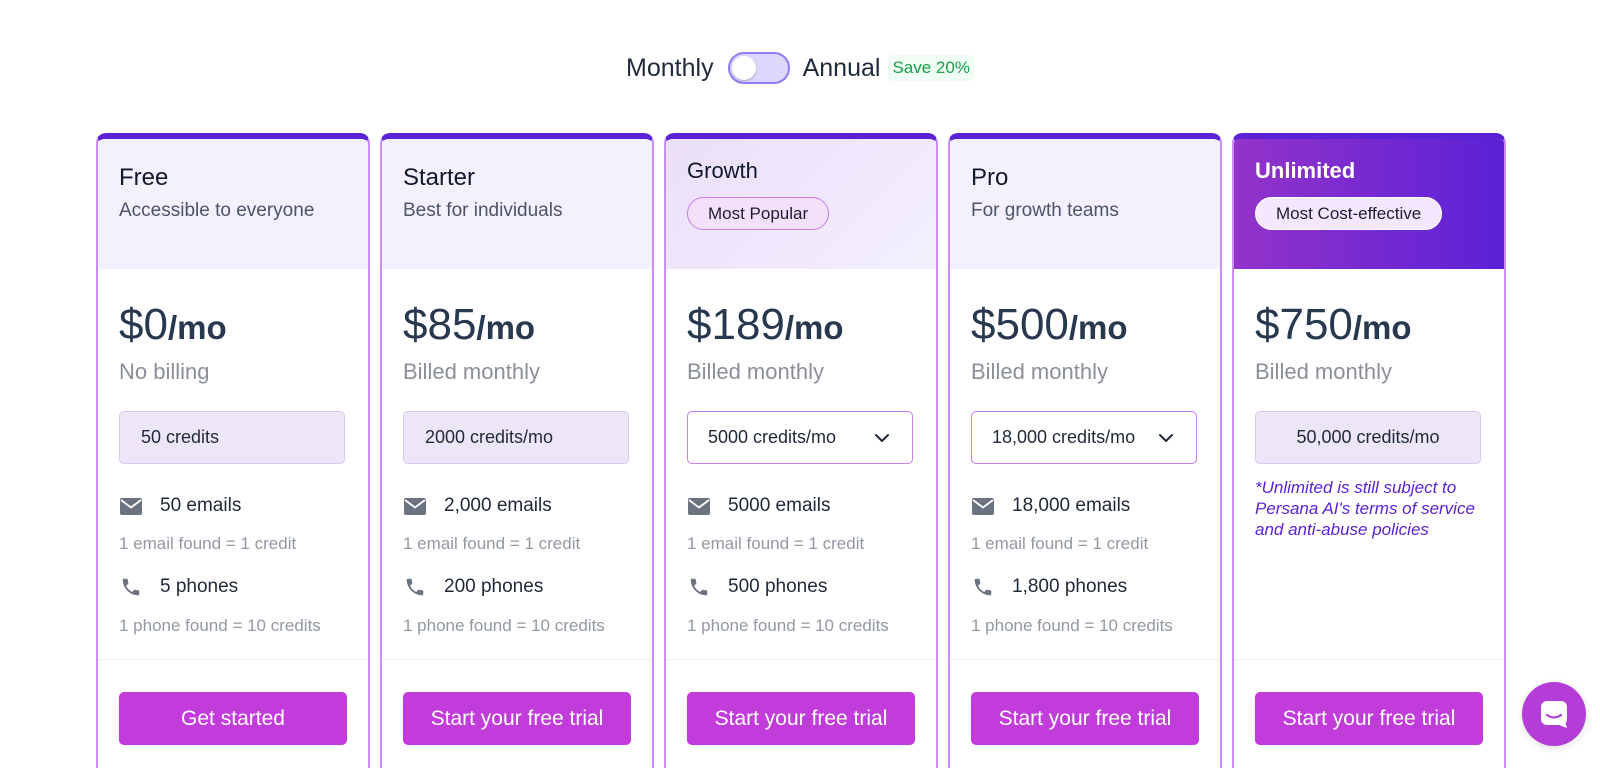  I want to click on credits-dropdown: 18,000 credits/mo, so click(1084, 437).